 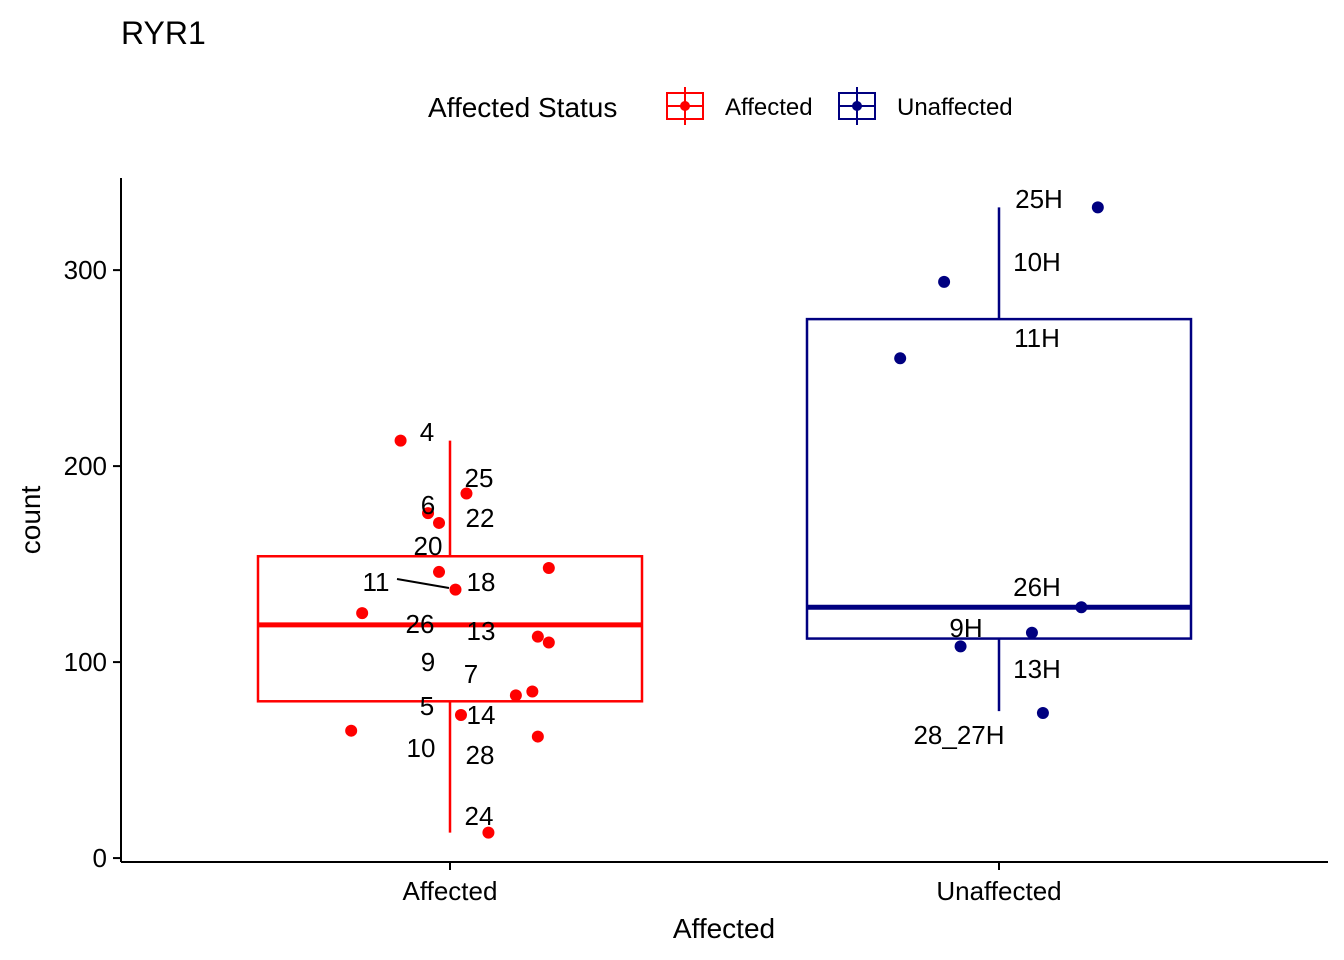 What do you see at coordinates (1039, 199) in the screenshot?
I see `point-label: 25H` at bounding box center [1039, 199].